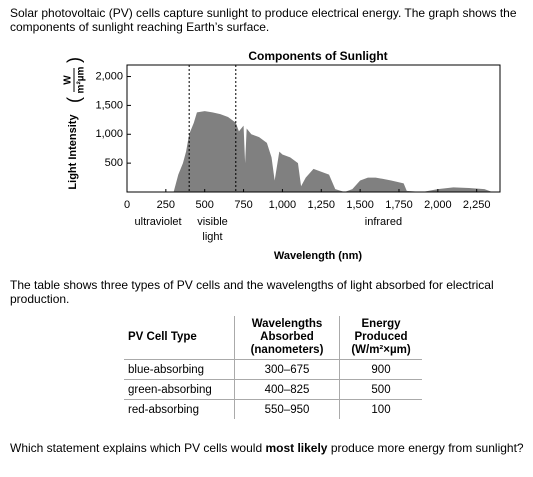 The height and width of the screenshot is (477, 533). What do you see at coordinates (283, 205) in the screenshot?
I see `x-tick-label: 1,000` at bounding box center [283, 205].